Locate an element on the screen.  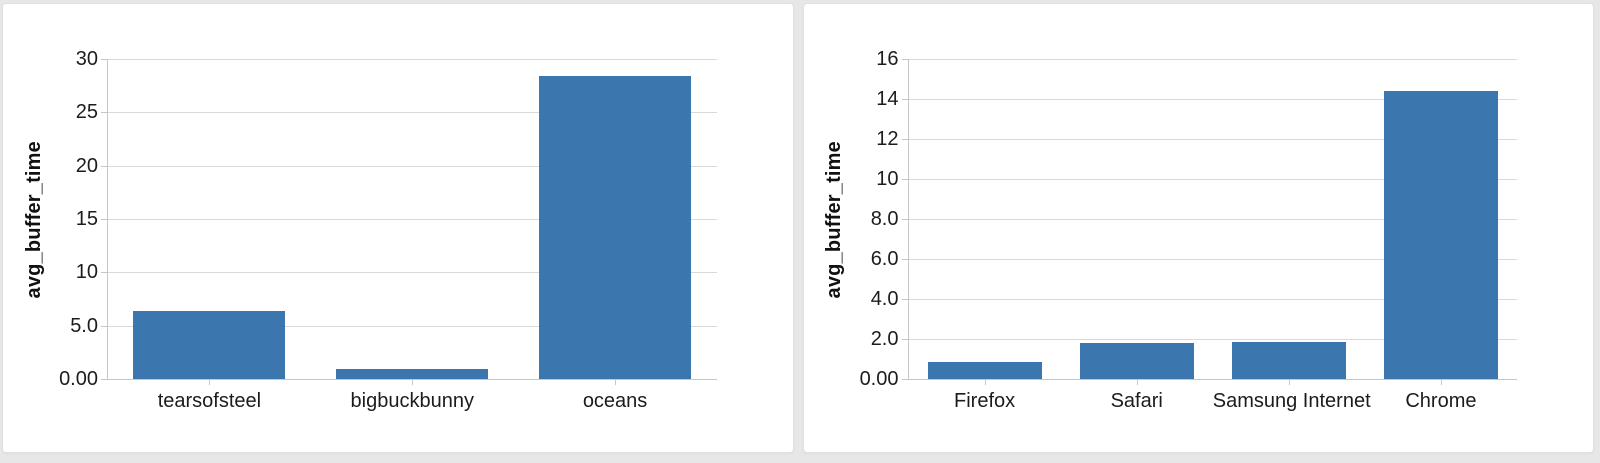
y-tick-label: 6.0 is located at coordinates (884, 259).